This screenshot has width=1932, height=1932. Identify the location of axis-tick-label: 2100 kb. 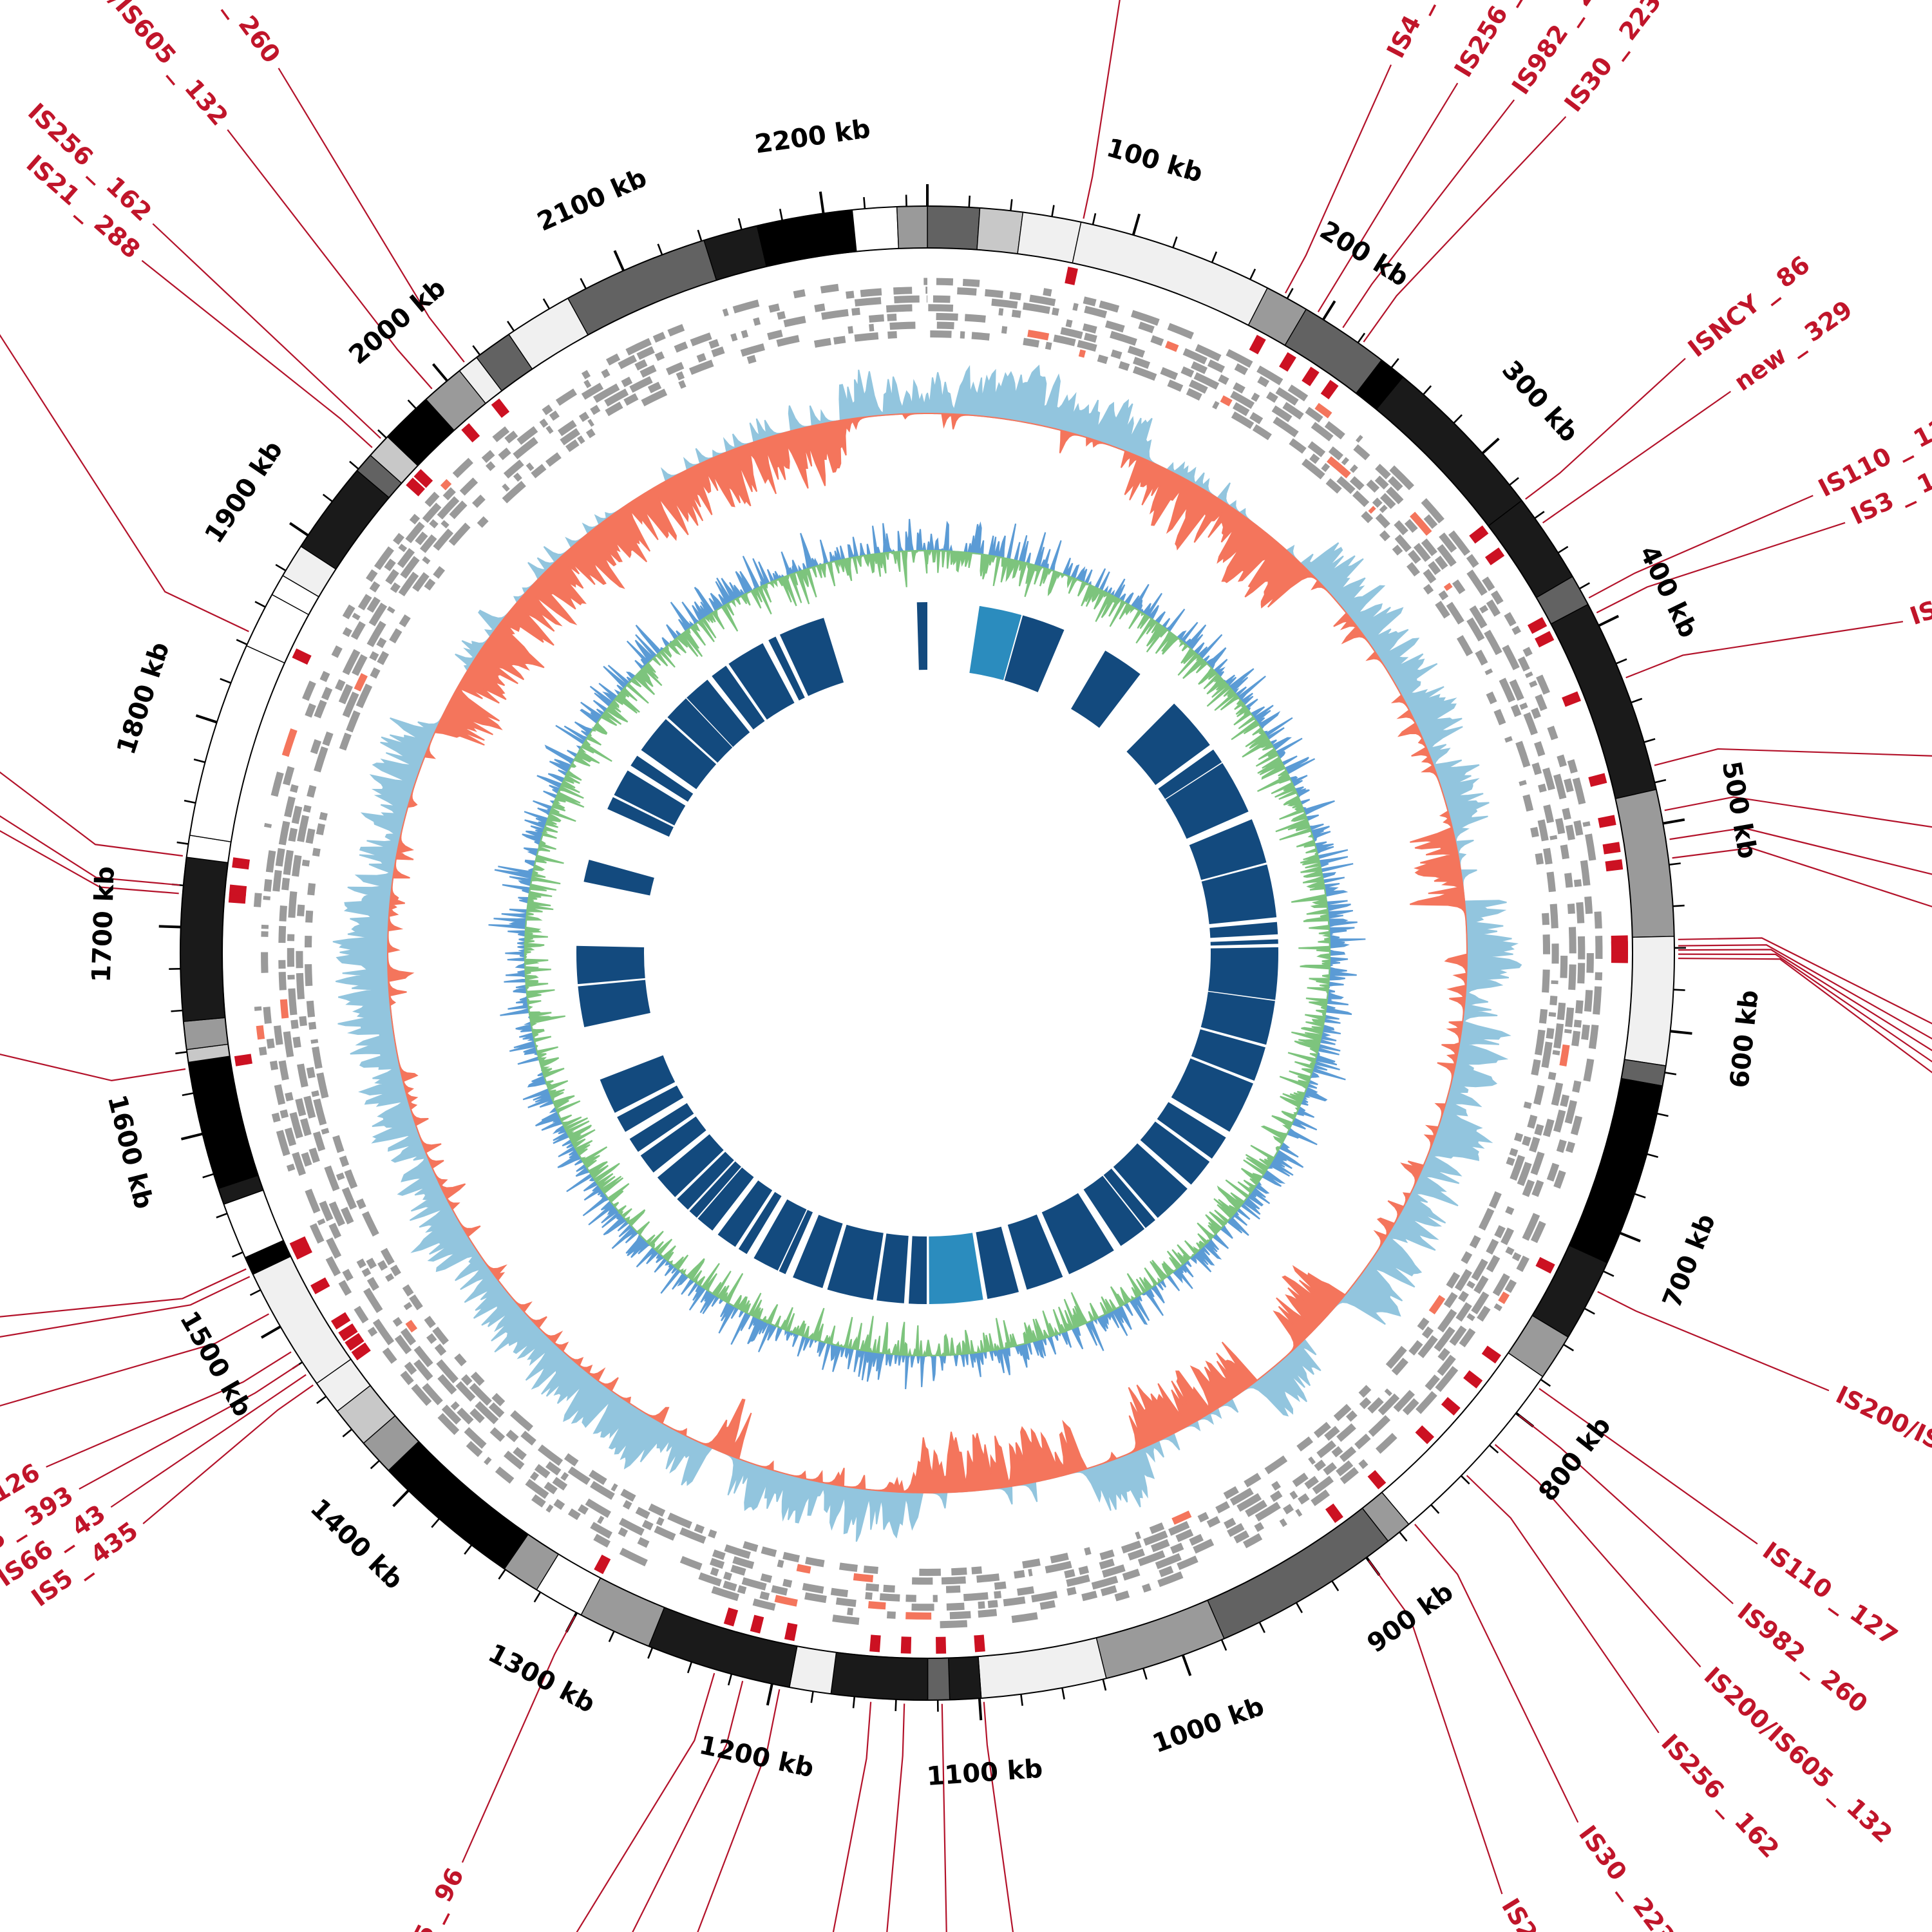
(592, 200).